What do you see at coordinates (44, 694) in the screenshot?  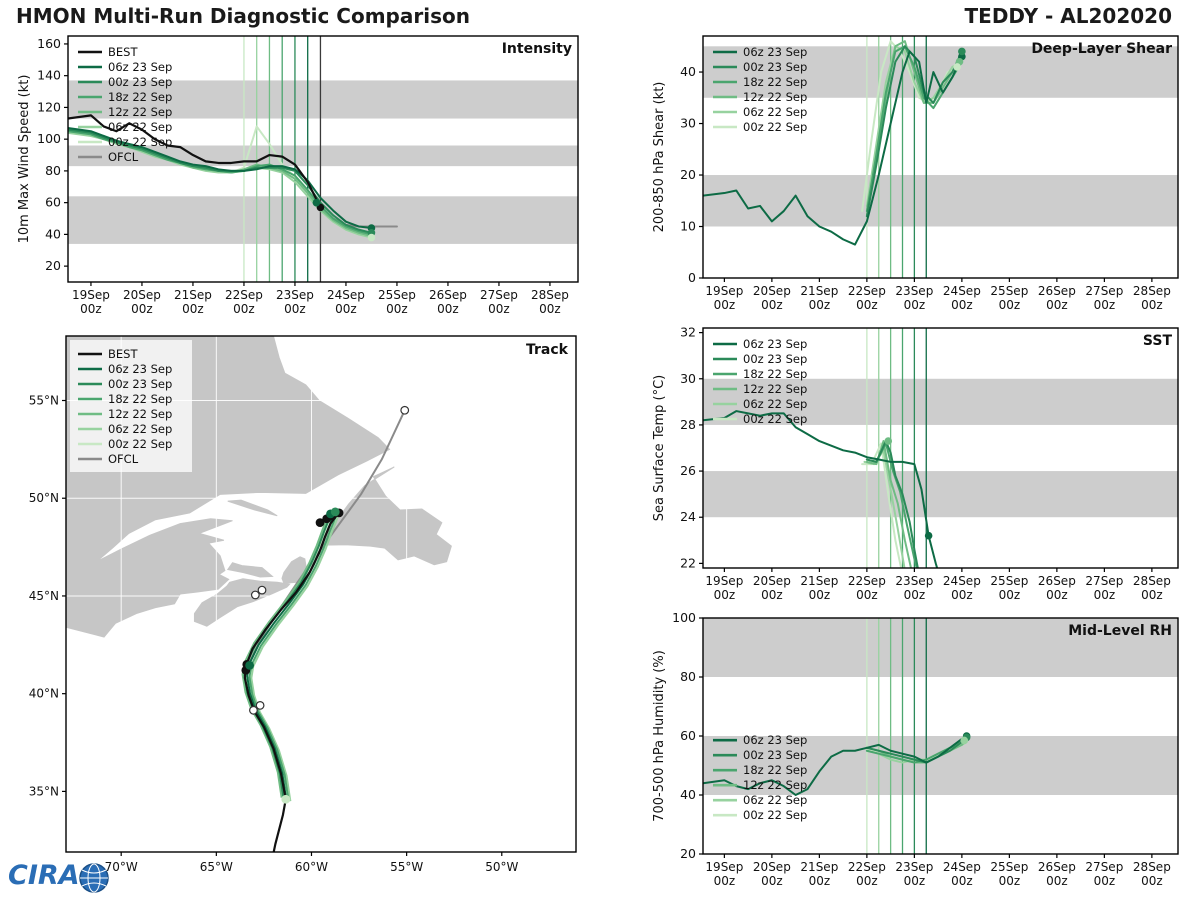 I see `svg-text: 40°N` at bounding box center [44, 694].